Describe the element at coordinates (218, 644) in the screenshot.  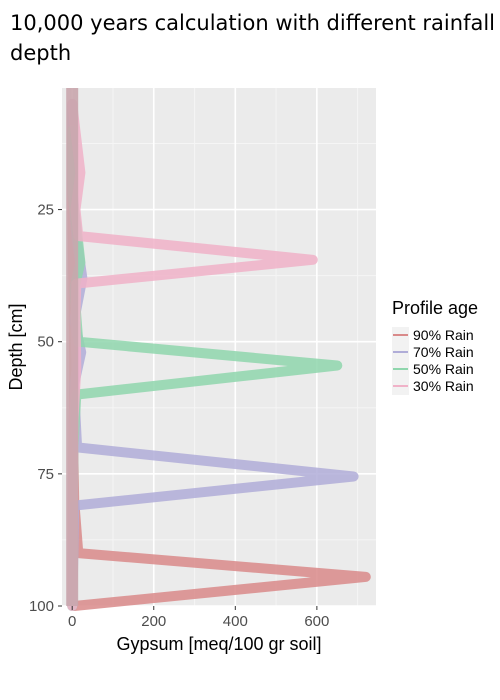
I see `x-axis-title: Gypsum [meq/100 gr soil]` at that location.